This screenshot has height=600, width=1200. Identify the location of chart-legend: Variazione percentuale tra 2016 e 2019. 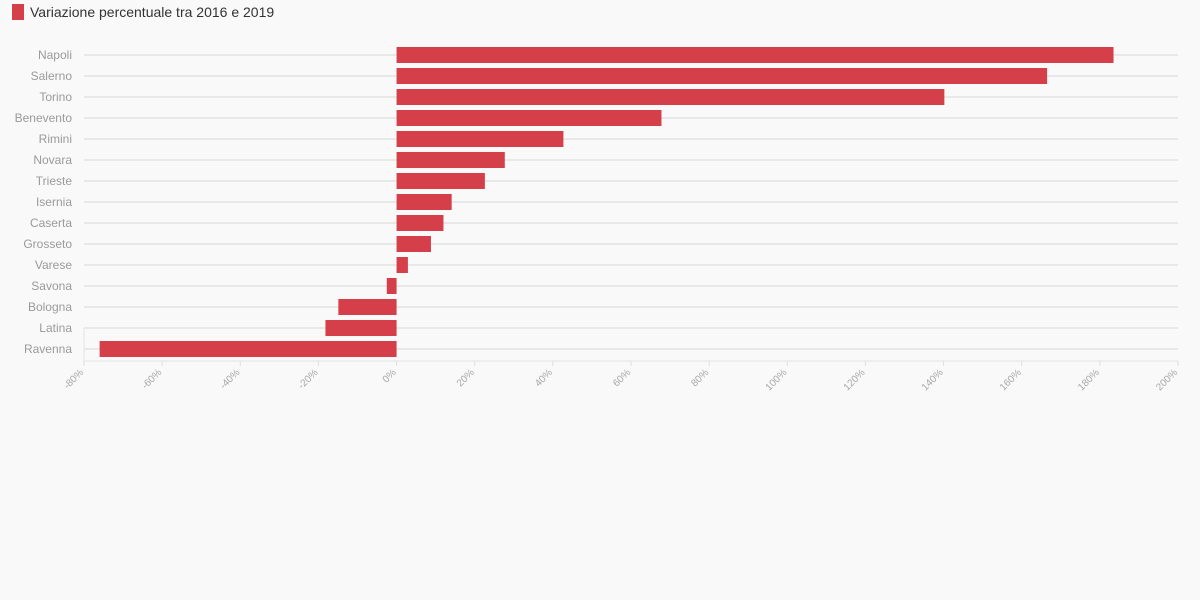
(143, 12).